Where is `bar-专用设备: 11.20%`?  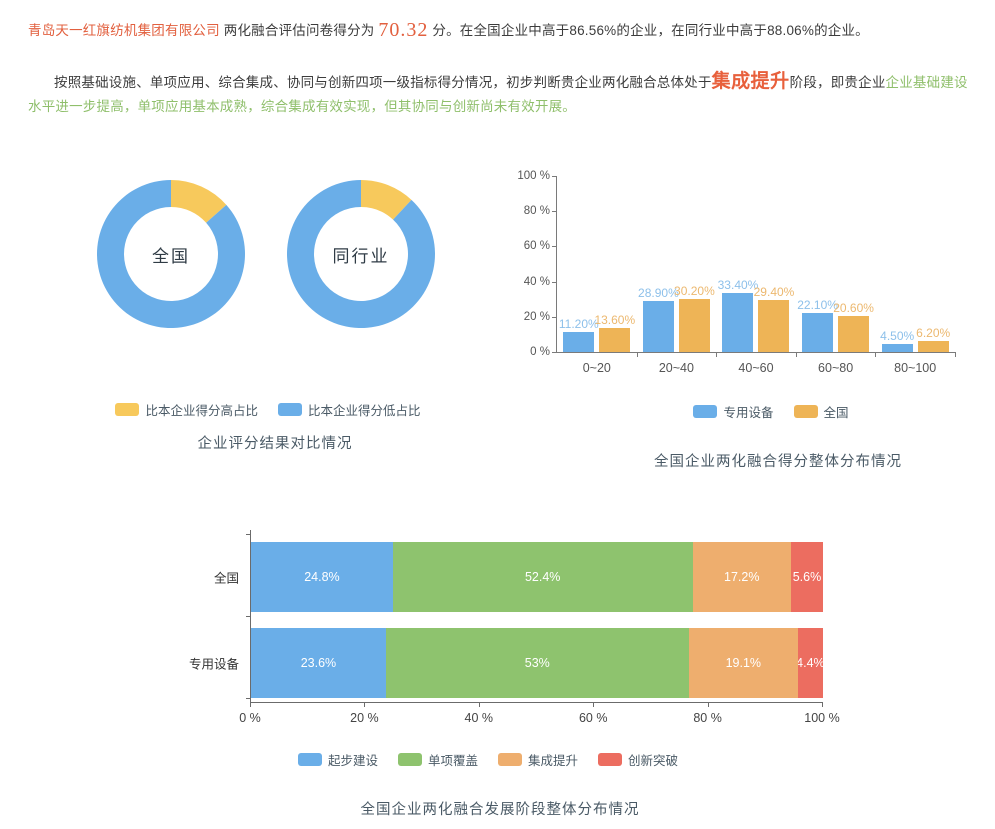 bar-专用设备: 11.20% is located at coordinates (579, 334).